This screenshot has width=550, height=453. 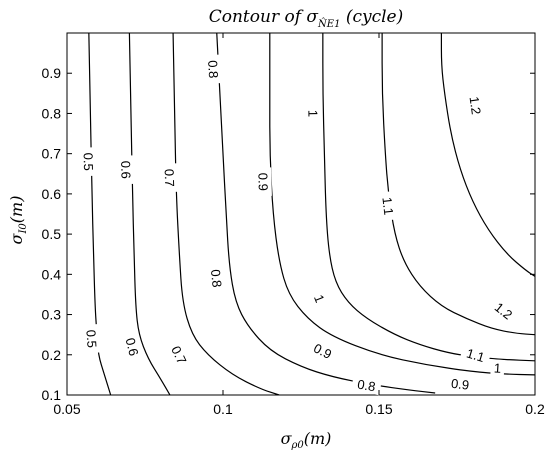 What do you see at coordinates (66, 409) in the screenshot?
I see `x-tick-label: 0.05` at bounding box center [66, 409].